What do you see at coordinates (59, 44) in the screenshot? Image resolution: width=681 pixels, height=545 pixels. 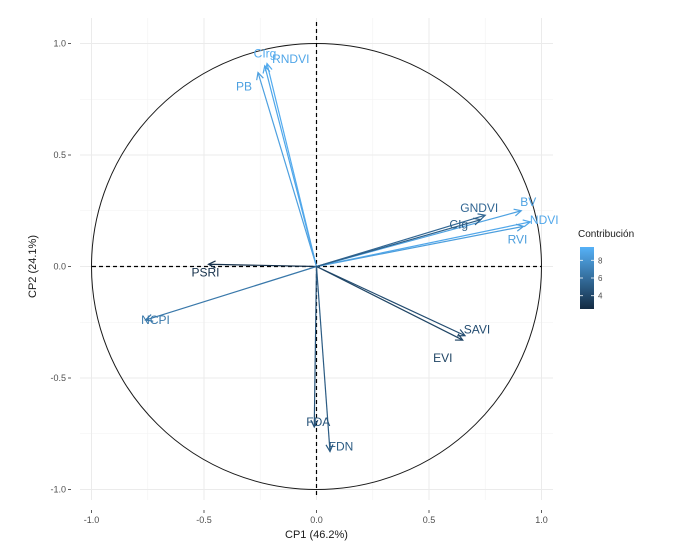 I see `y-tick-label: 1.0` at bounding box center [59, 44].